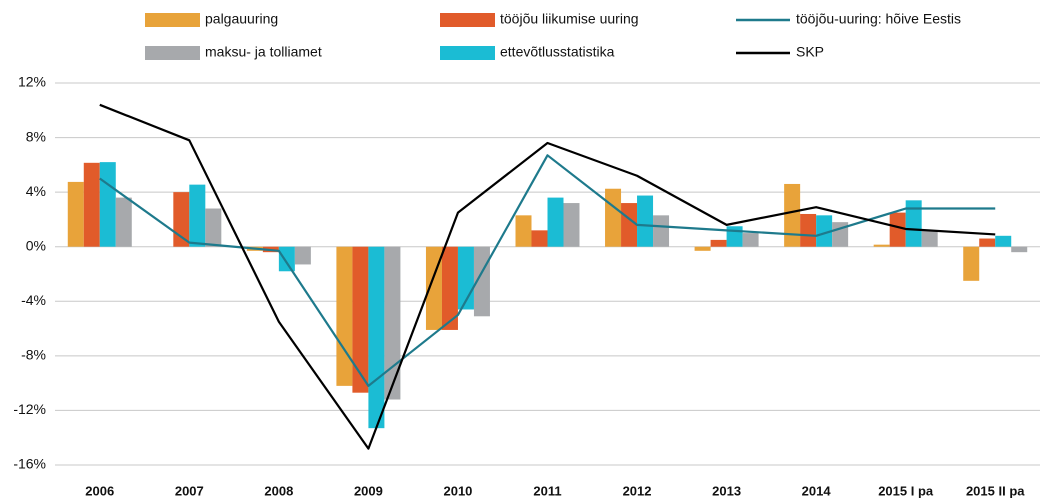 This screenshot has height=502, width=1051. I want to click on x-tick-label: 2012, so click(637, 490).